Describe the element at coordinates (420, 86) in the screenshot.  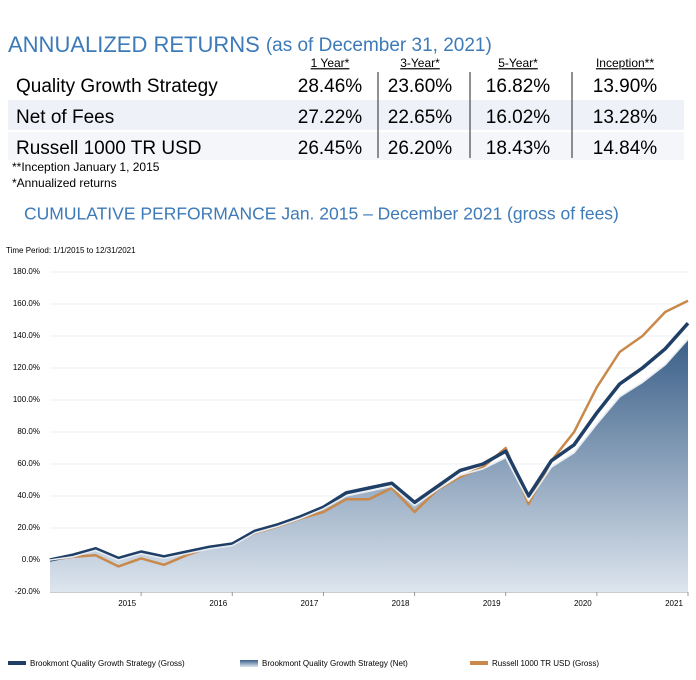
I see `cell: 23.60%` at that location.